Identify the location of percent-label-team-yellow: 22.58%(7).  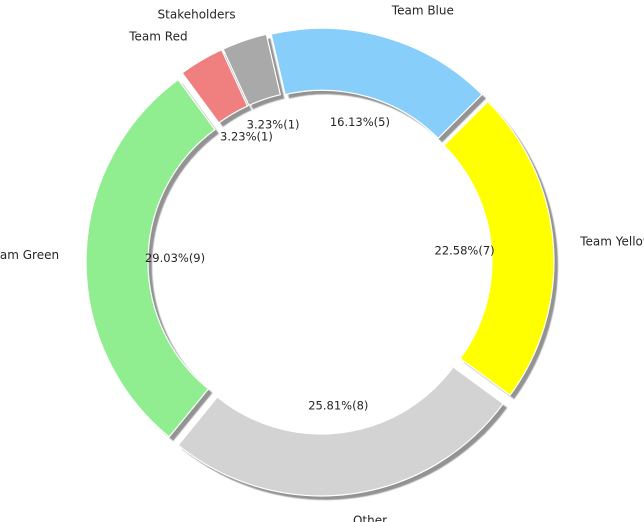
(465, 250).